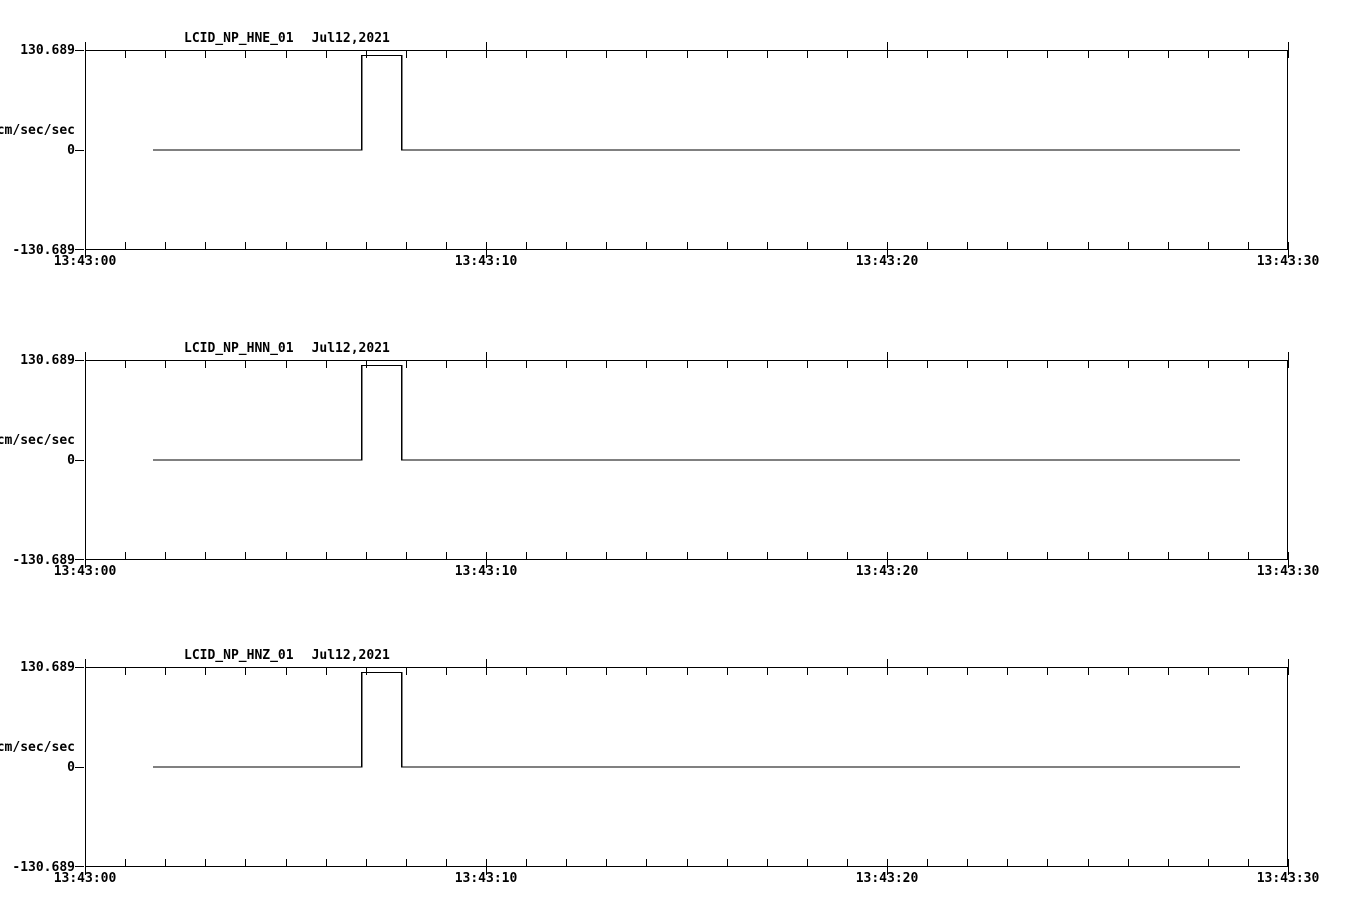 Image resolution: width=1358 pixels, height=924 pixels. Describe the element at coordinates (239, 38) in the screenshot. I see `station-code: LCID_NP_HNE_01` at that location.